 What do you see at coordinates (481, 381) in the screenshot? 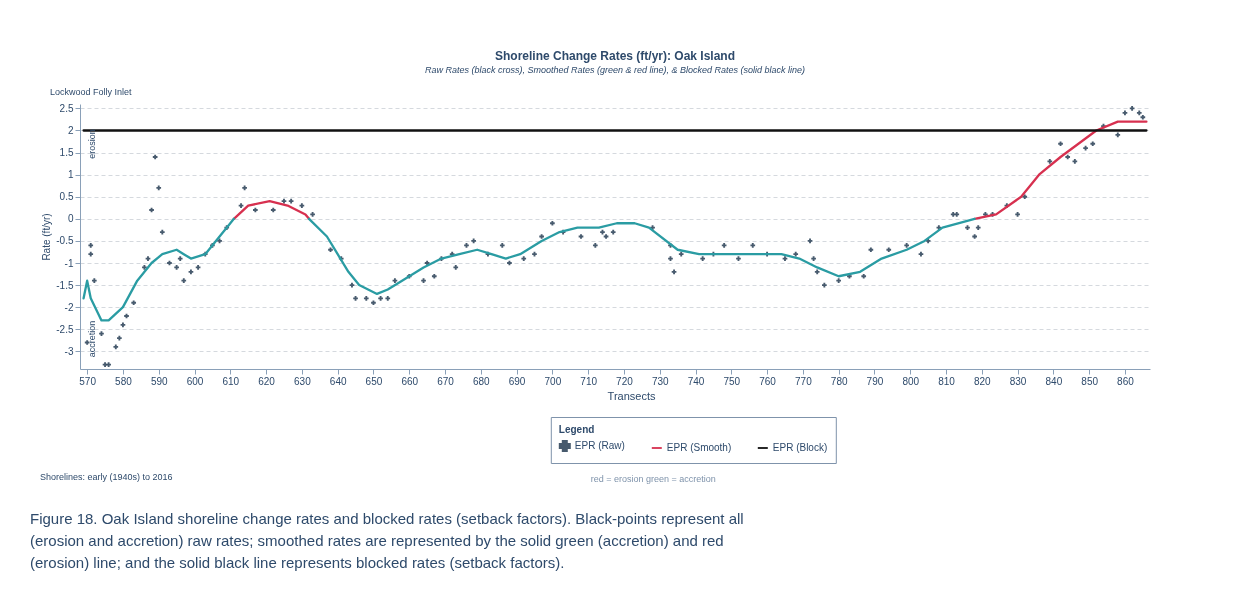
I see `x-tick-label: 680` at bounding box center [481, 381].